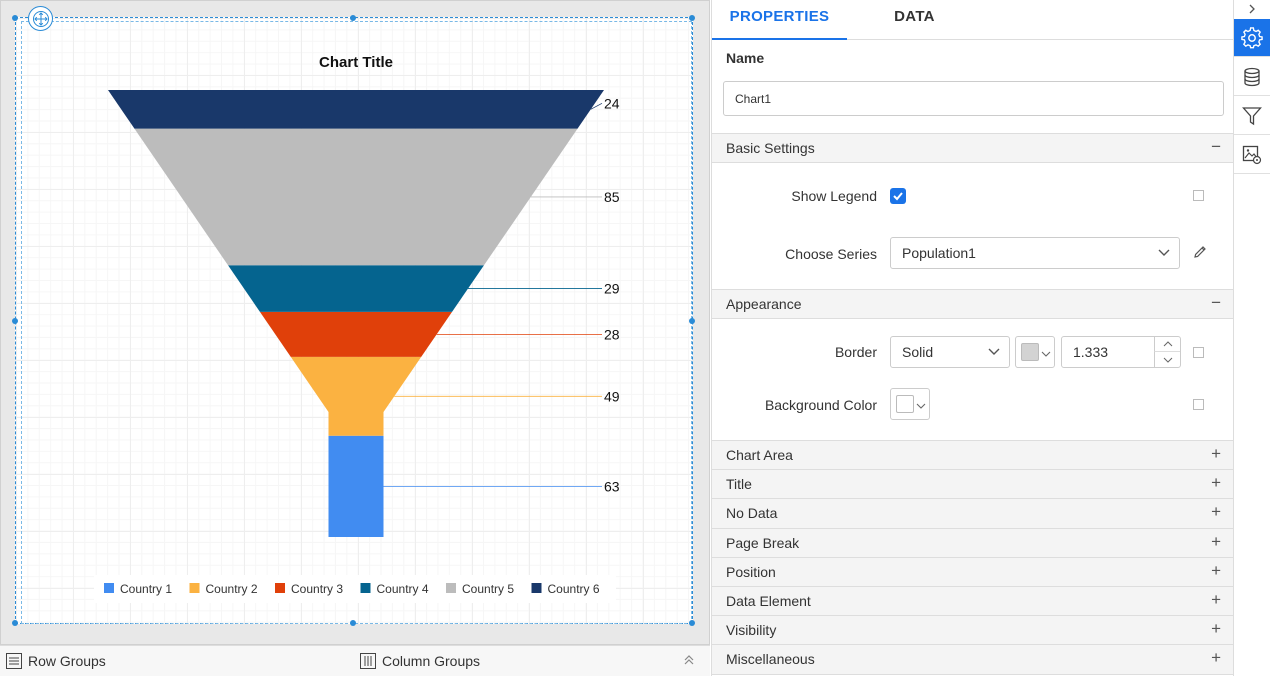 This screenshot has height=676, width=1270. What do you see at coordinates (972, 630) in the screenshot?
I see `section-visibility: Visibility +` at bounding box center [972, 630].